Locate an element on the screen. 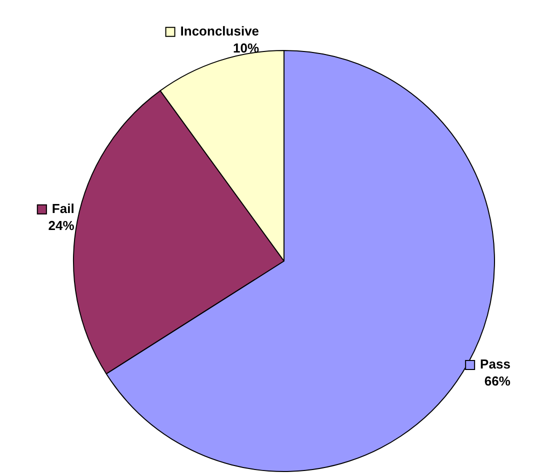  legend-label: Fail is located at coordinates (63, 208).